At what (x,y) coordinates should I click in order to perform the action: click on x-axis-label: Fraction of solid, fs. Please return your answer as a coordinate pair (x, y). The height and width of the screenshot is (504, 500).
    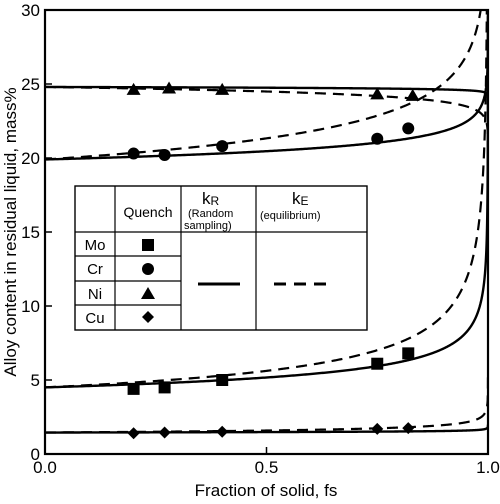
    Looking at the image, I should click on (266, 490).